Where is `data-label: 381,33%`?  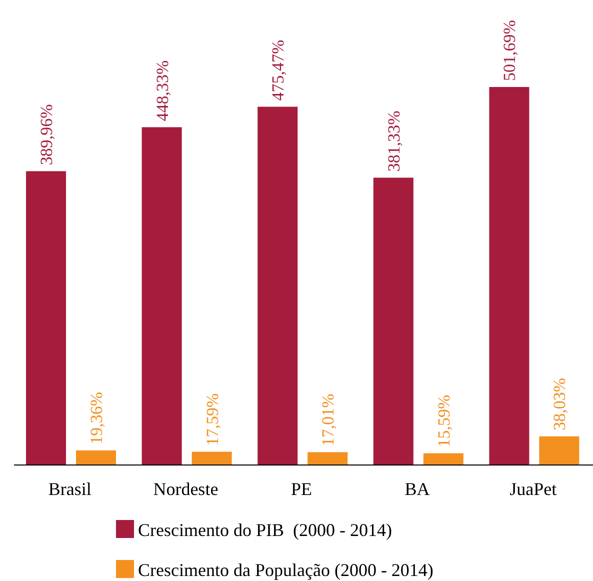
data-label: 381,33% is located at coordinates (394, 141).